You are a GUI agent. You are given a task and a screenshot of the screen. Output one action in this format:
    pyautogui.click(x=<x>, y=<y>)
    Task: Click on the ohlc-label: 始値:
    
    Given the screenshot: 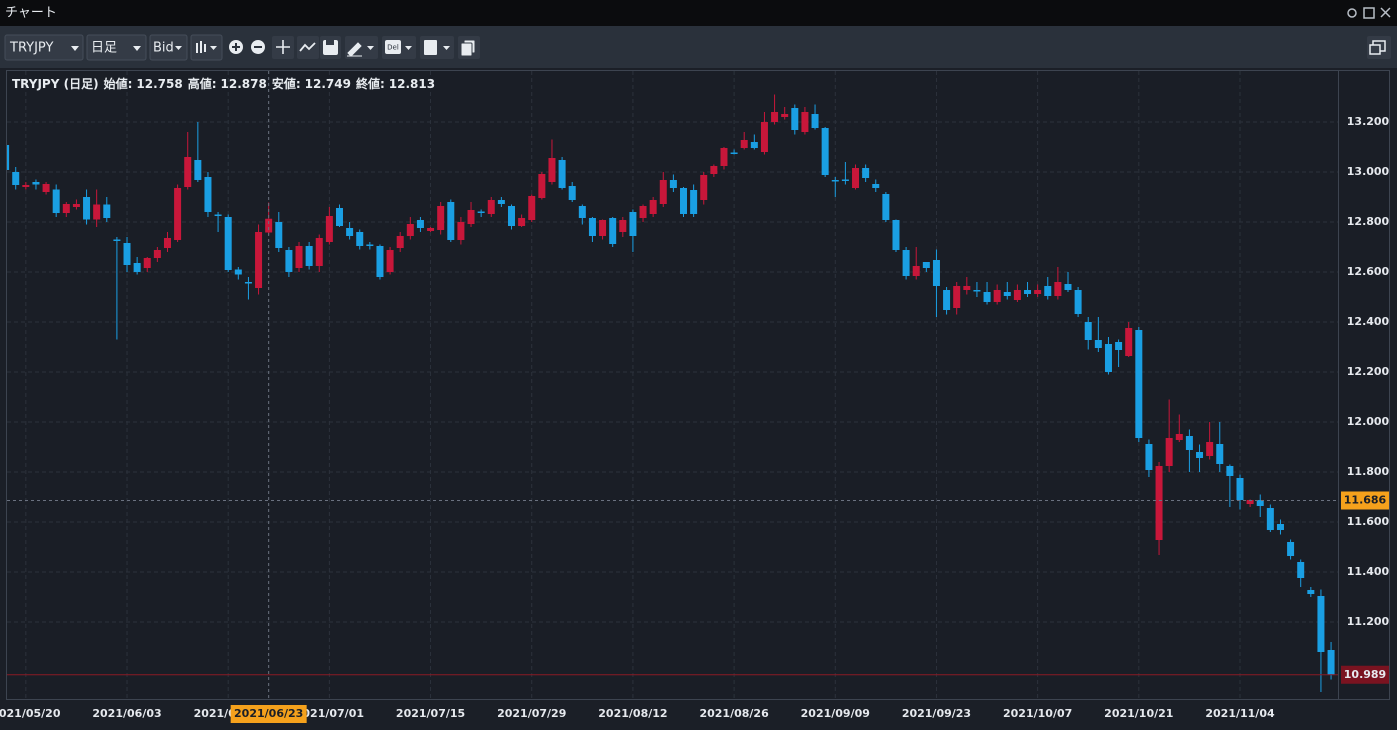 What is the action you would take?
    pyautogui.click(x=118, y=83)
    